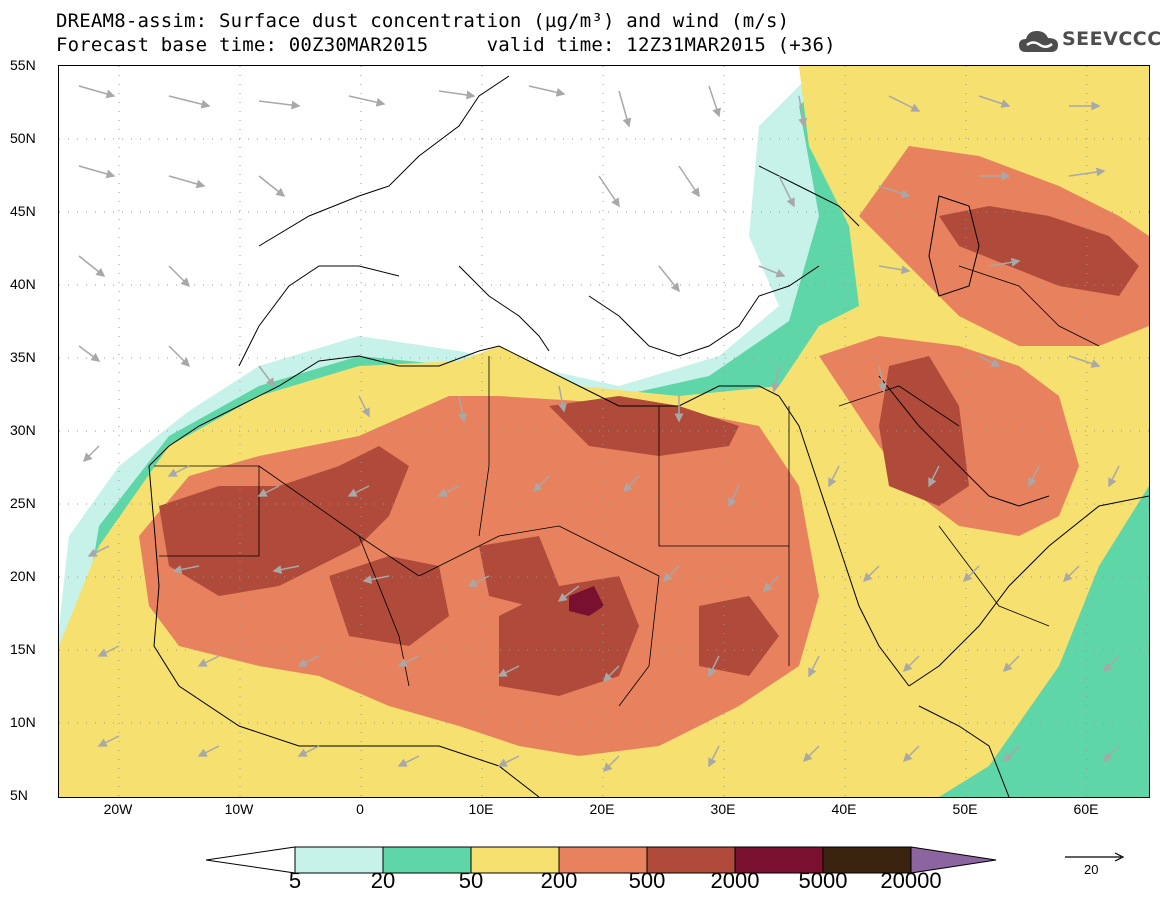 The height and width of the screenshot is (907, 1165). I want to click on lon-label: 20W, so click(118, 809).